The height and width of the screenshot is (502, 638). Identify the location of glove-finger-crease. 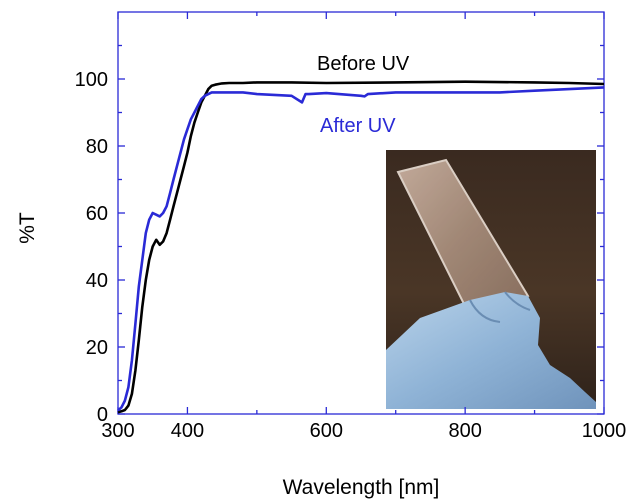
(500, 307).